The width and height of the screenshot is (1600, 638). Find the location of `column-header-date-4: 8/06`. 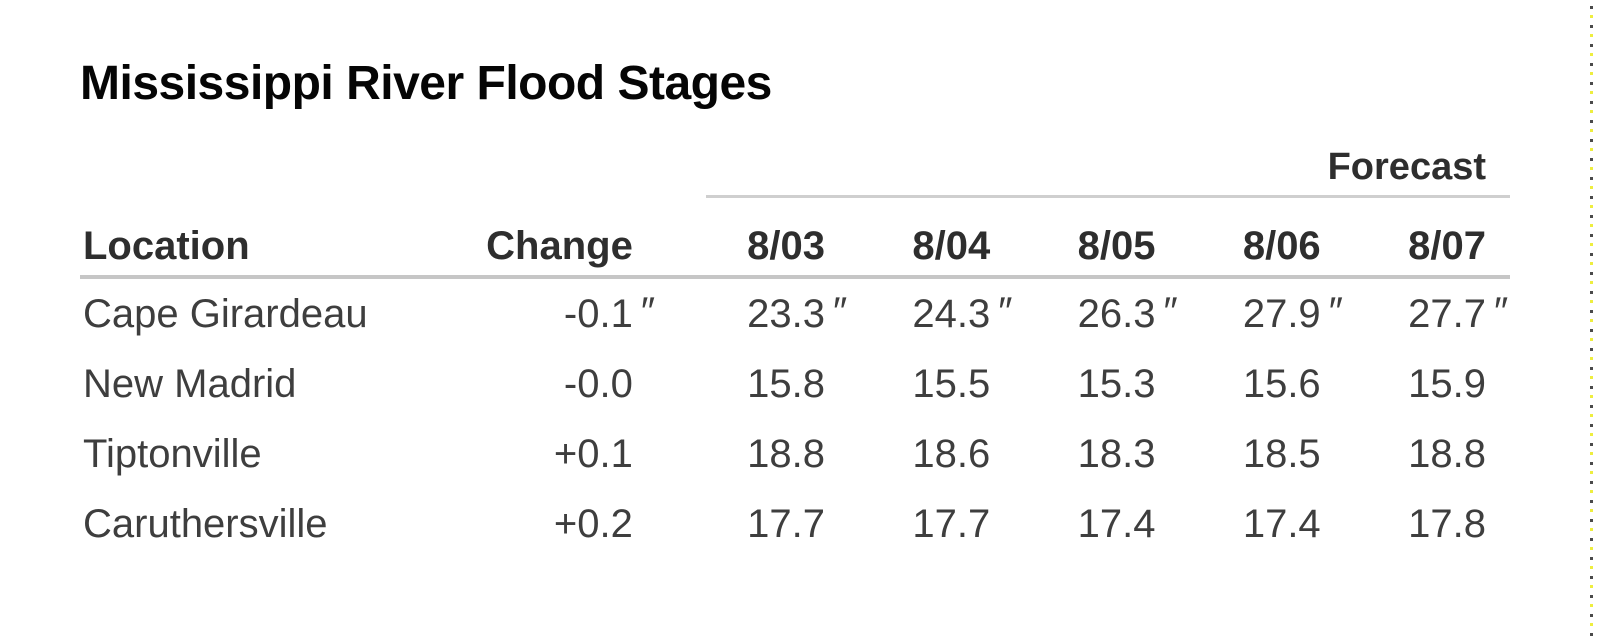

column-header-date-4: 8/06 is located at coordinates (1262, 238).